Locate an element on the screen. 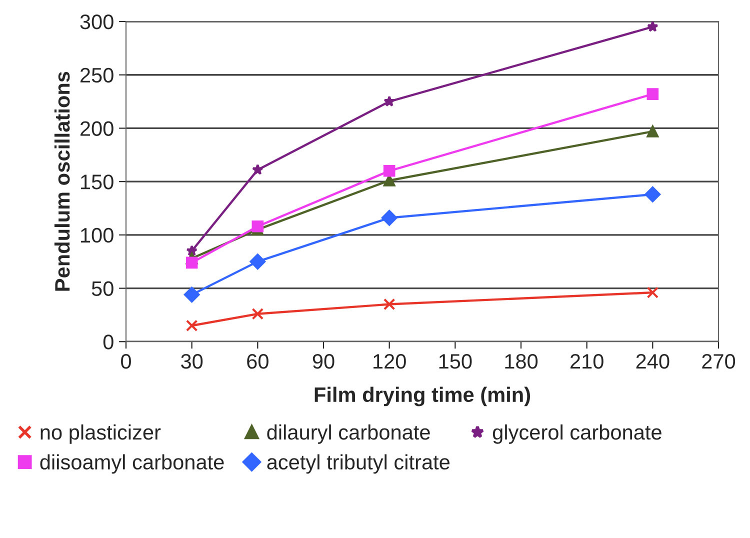 The image size is (750, 538). legend-label: no plasticizer is located at coordinates (100, 434).